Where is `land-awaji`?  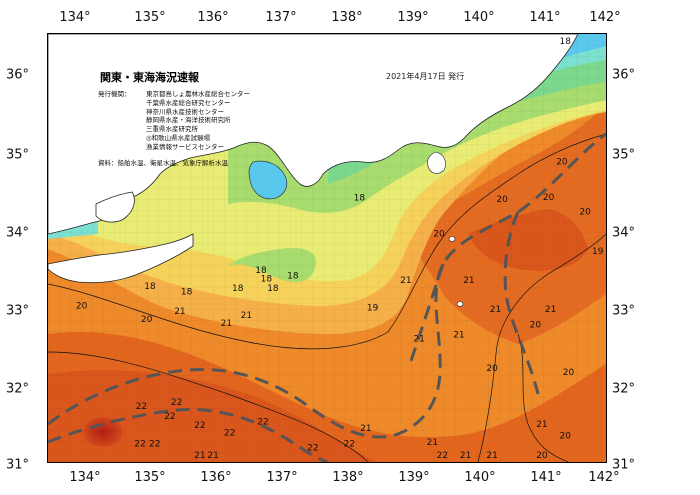
land-awaji is located at coordinates (115, 207).